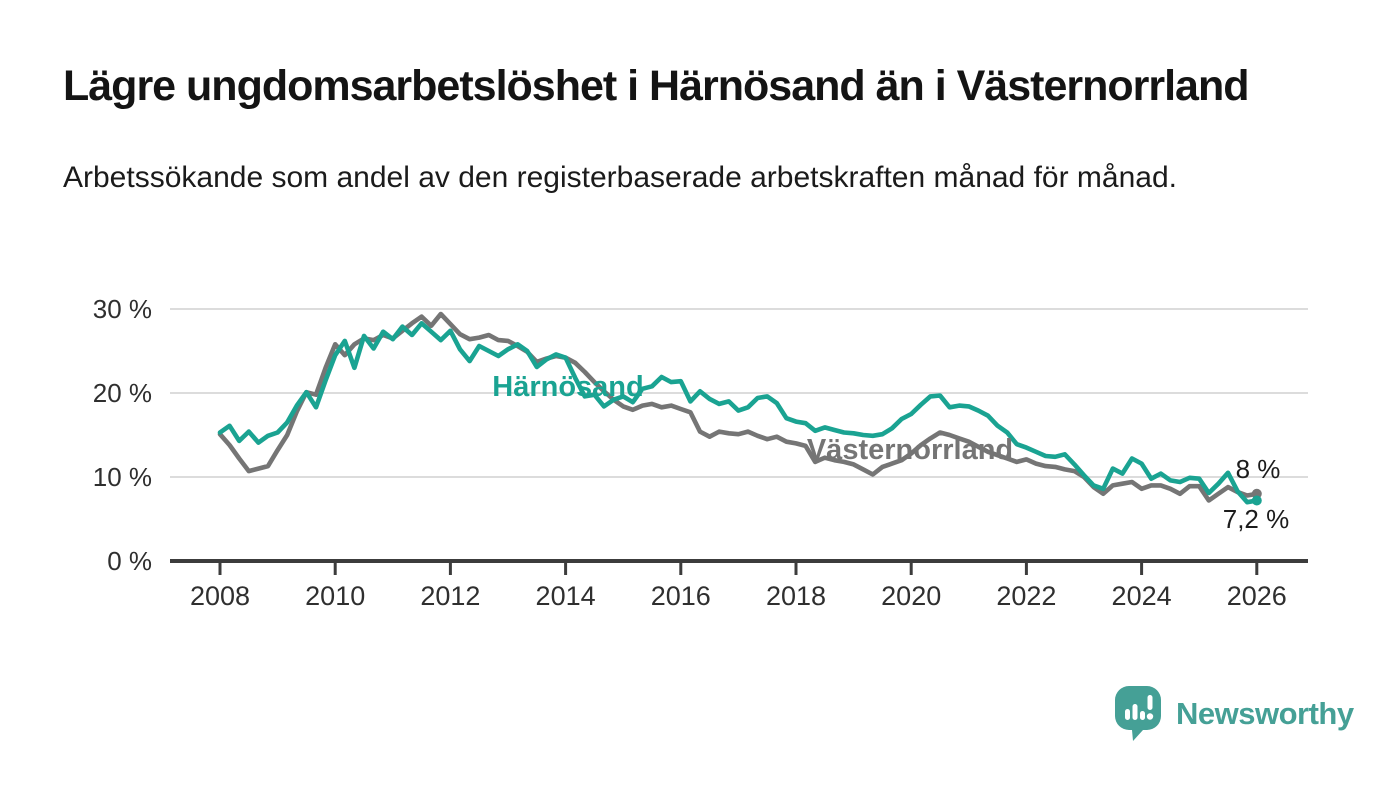 The height and width of the screenshot is (794, 1400). What do you see at coordinates (681, 596) in the screenshot?
I see `x-axis-label: 2016` at bounding box center [681, 596].